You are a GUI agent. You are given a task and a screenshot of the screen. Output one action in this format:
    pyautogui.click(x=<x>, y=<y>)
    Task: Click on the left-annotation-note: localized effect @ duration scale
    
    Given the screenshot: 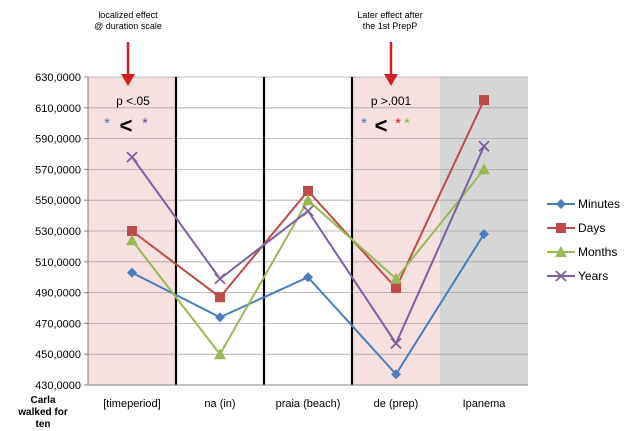 What is the action you would take?
    pyautogui.click(x=128, y=21)
    